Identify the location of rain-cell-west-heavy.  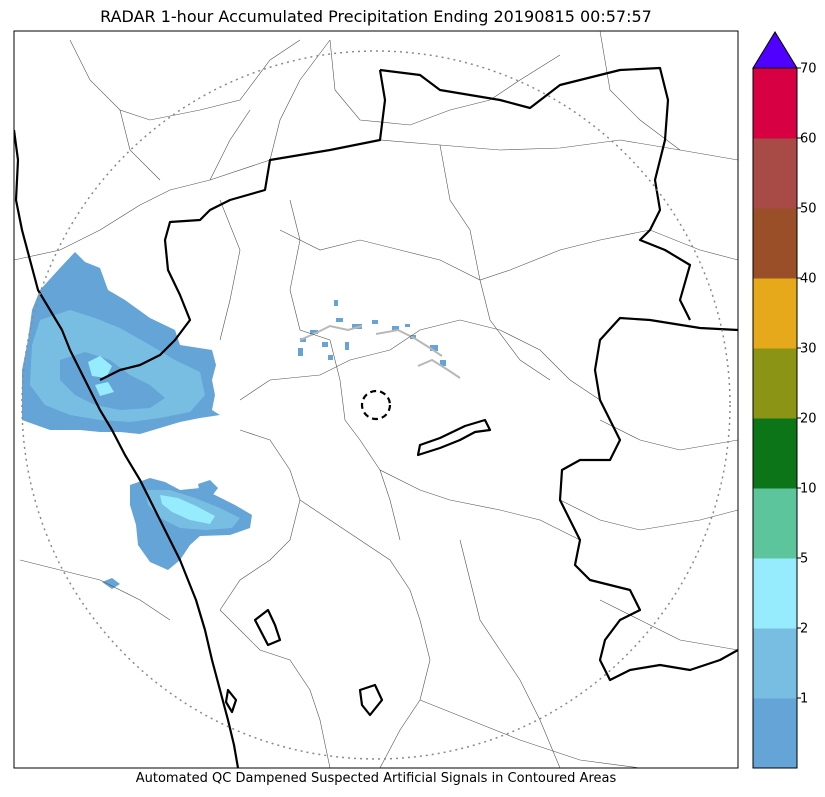
(100, 367).